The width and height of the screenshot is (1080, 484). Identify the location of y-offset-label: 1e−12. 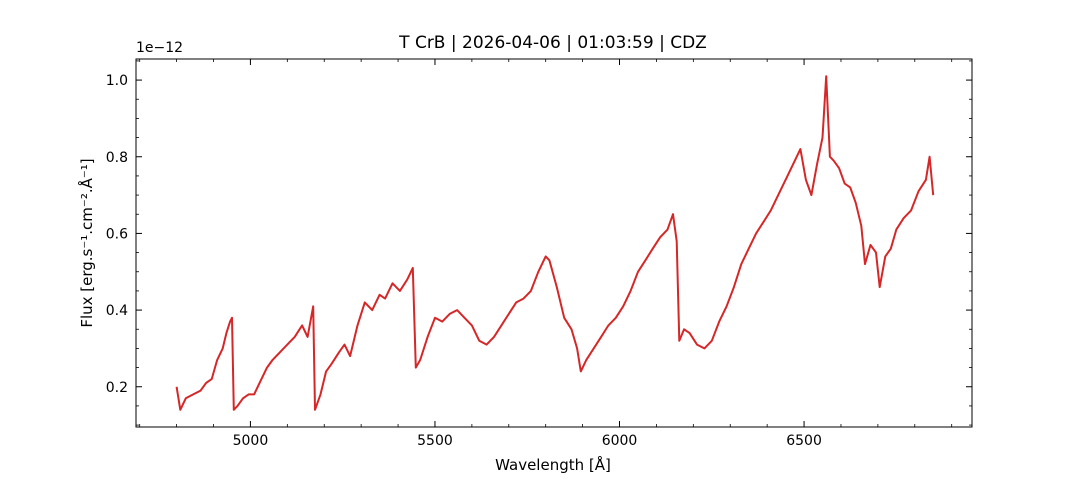
(159, 48).